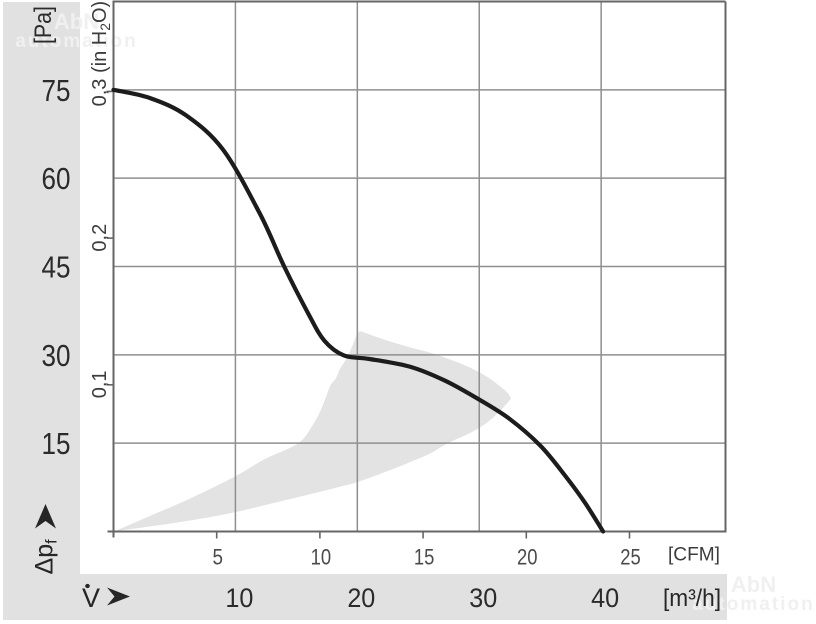 The width and height of the screenshot is (816, 624). What do you see at coordinates (692, 598) in the screenshot?
I see `x-axis-unit-label: [m³/h]` at bounding box center [692, 598].